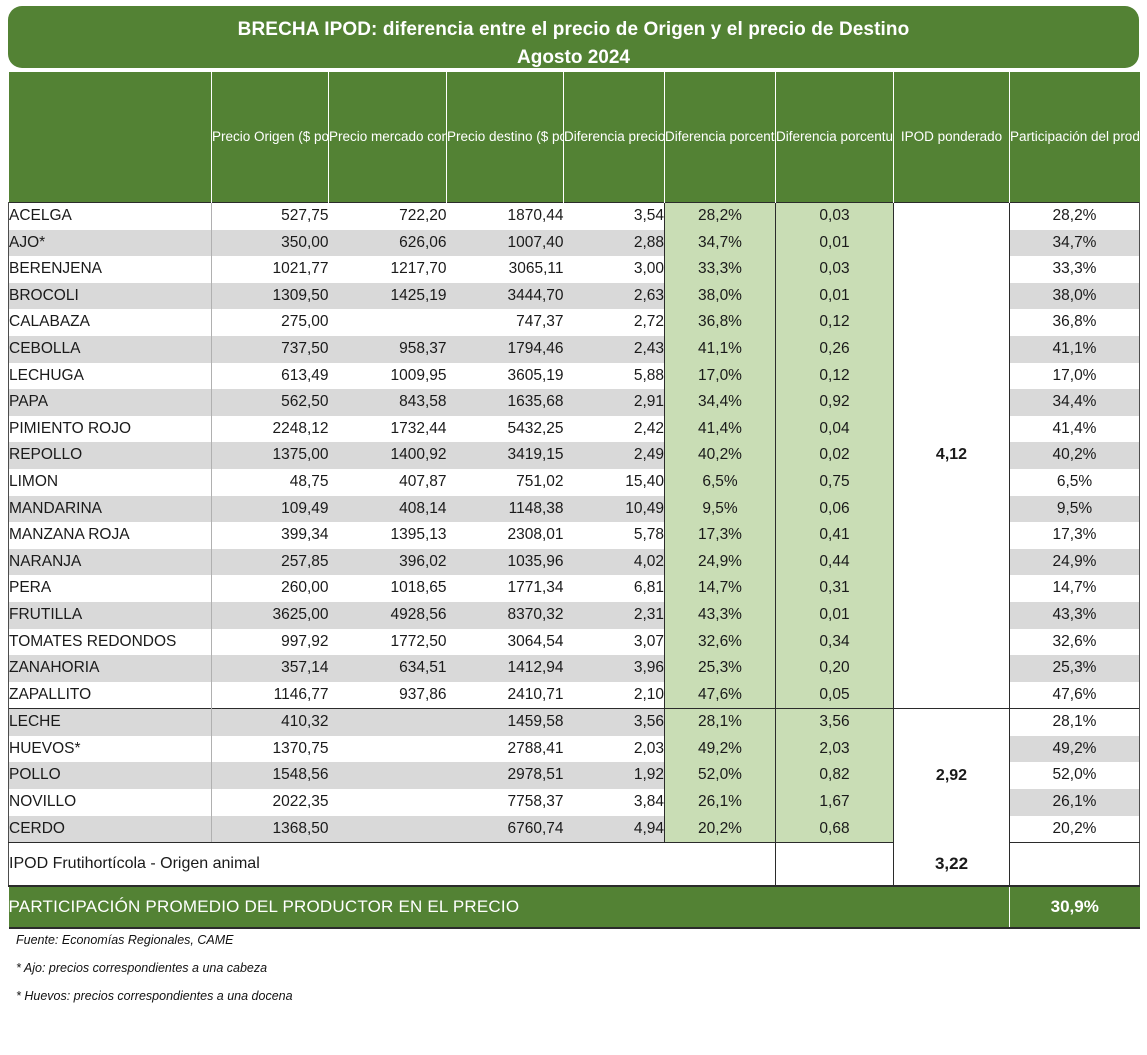 The width and height of the screenshot is (1147, 1055). What do you see at coordinates (505, 668) in the screenshot?
I see `cell-precio-destino: 1412,94` at bounding box center [505, 668].